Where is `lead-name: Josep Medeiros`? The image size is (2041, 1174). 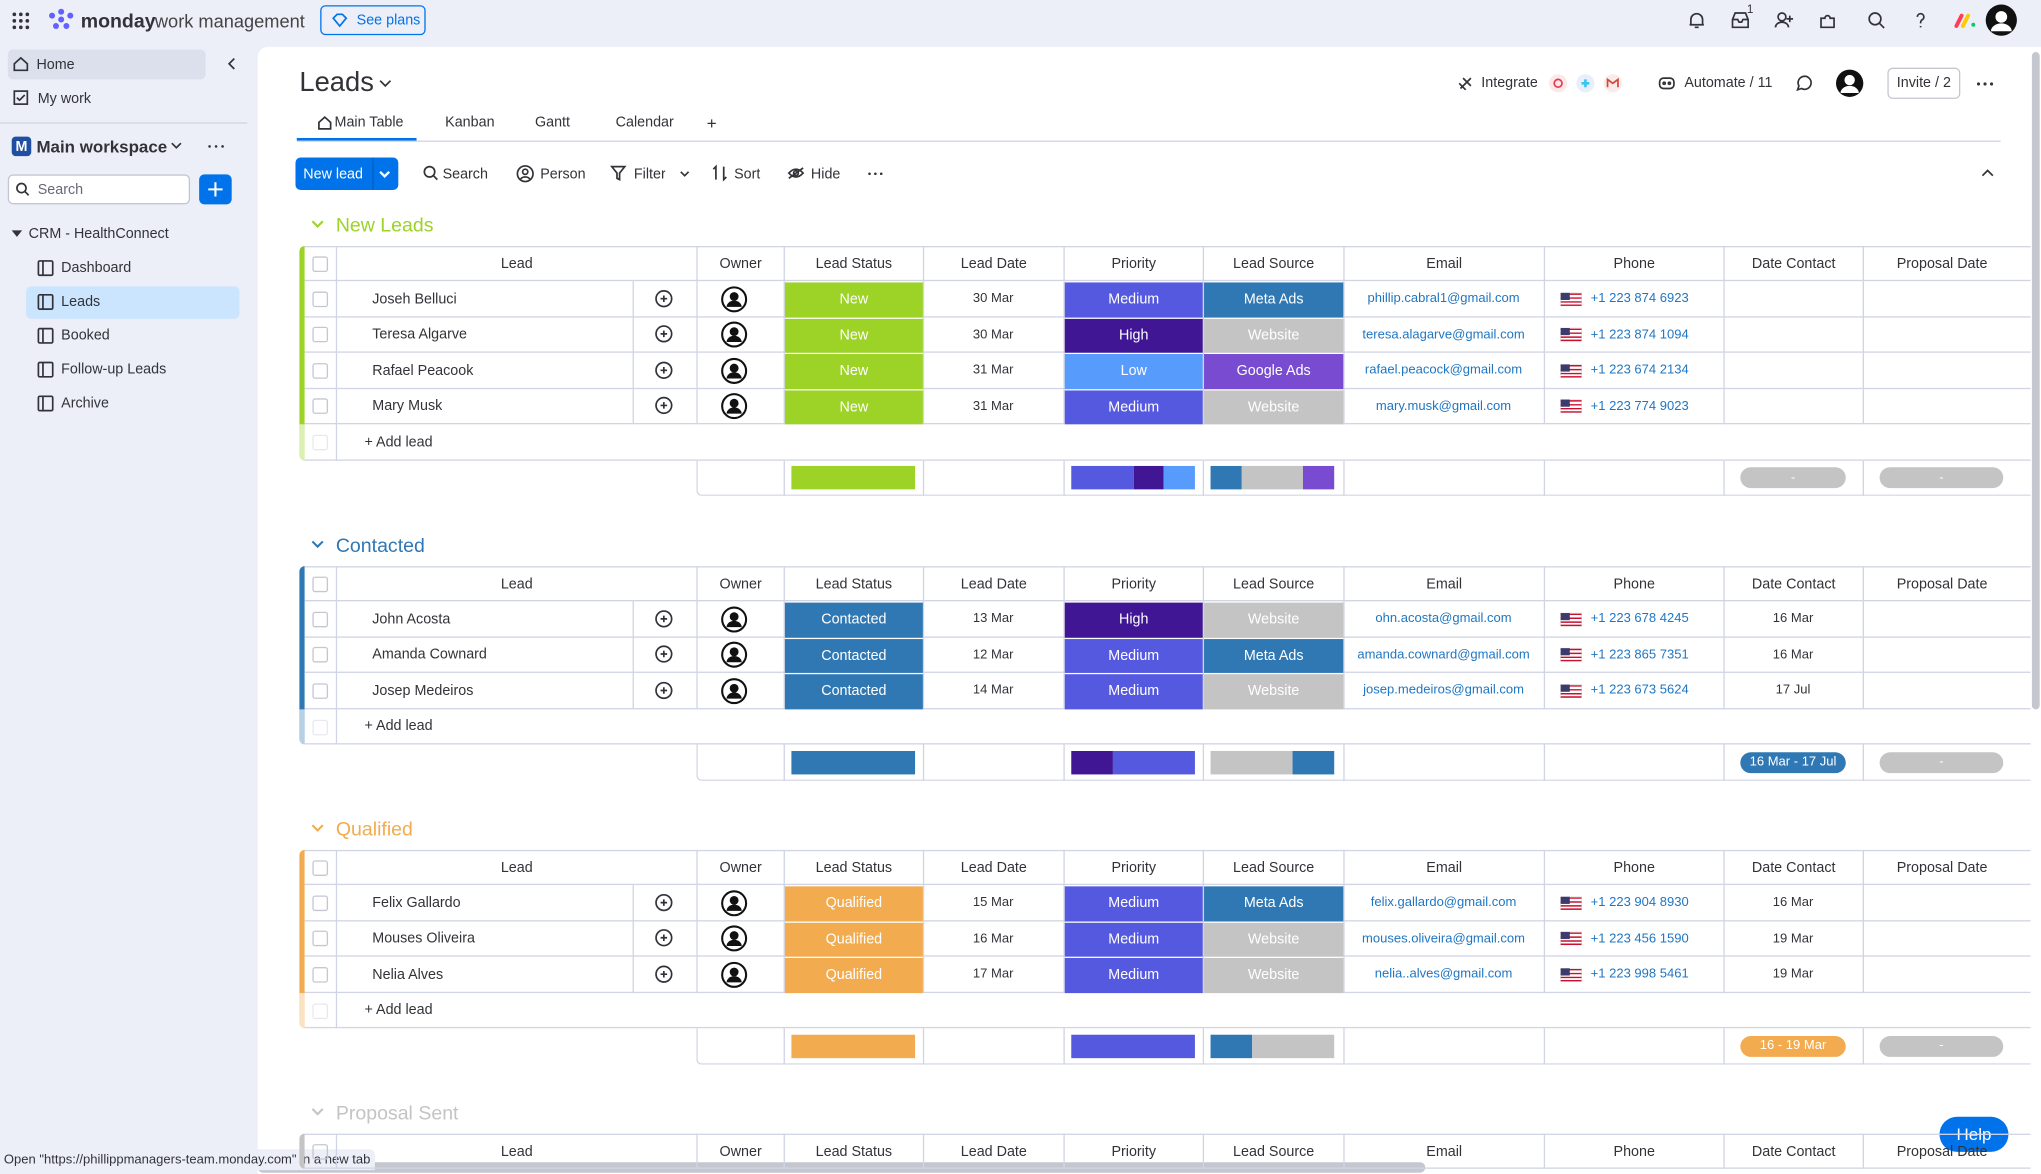
lead-name: Josep Medeiros is located at coordinates (484, 690).